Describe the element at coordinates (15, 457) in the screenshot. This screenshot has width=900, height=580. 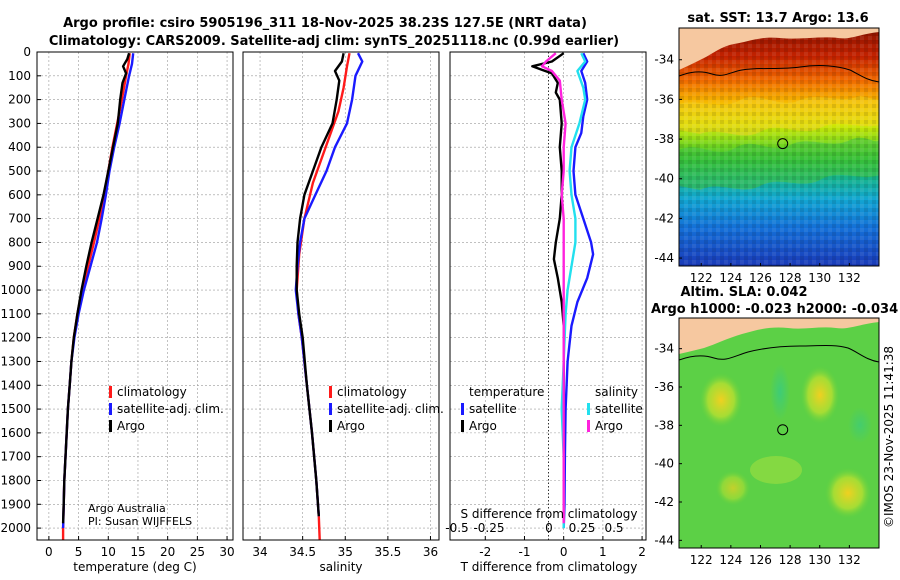
I see `depth-tick-label: 1700` at that location.